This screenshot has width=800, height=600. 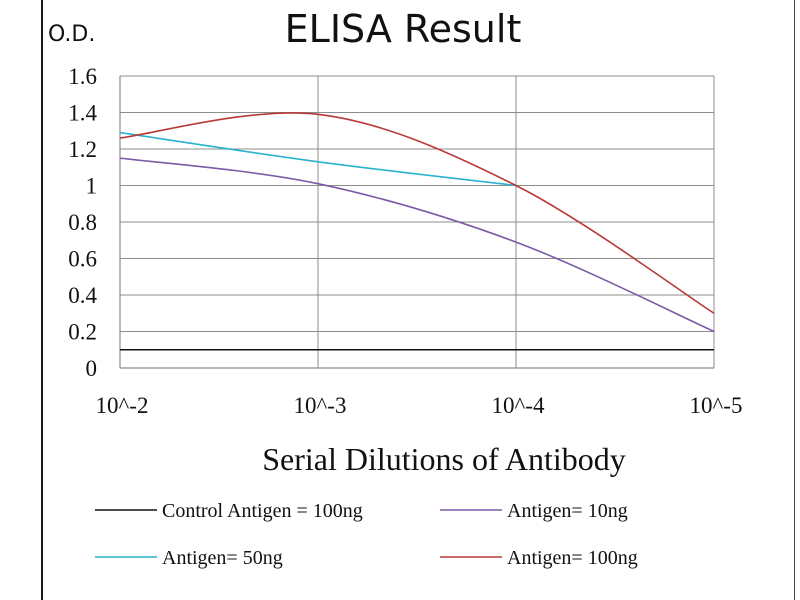 What do you see at coordinates (419, 405) in the screenshot?
I see `x-tick-labels: 10^-2 10^-3 10^-4 10^-5` at bounding box center [419, 405].